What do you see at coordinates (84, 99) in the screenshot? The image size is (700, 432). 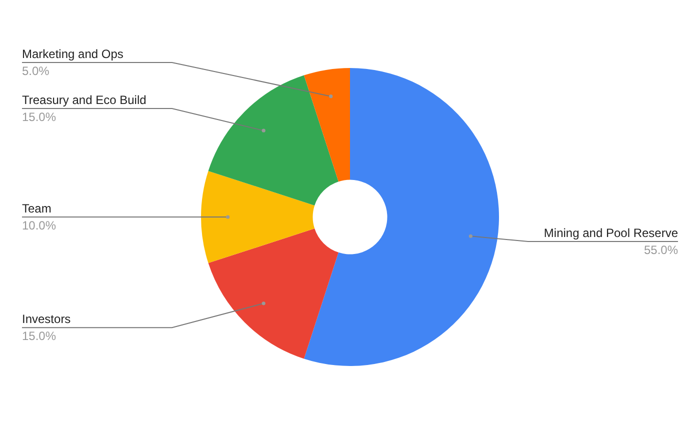 I see `slice-label: Treasury and Eco Build` at bounding box center [84, 99].